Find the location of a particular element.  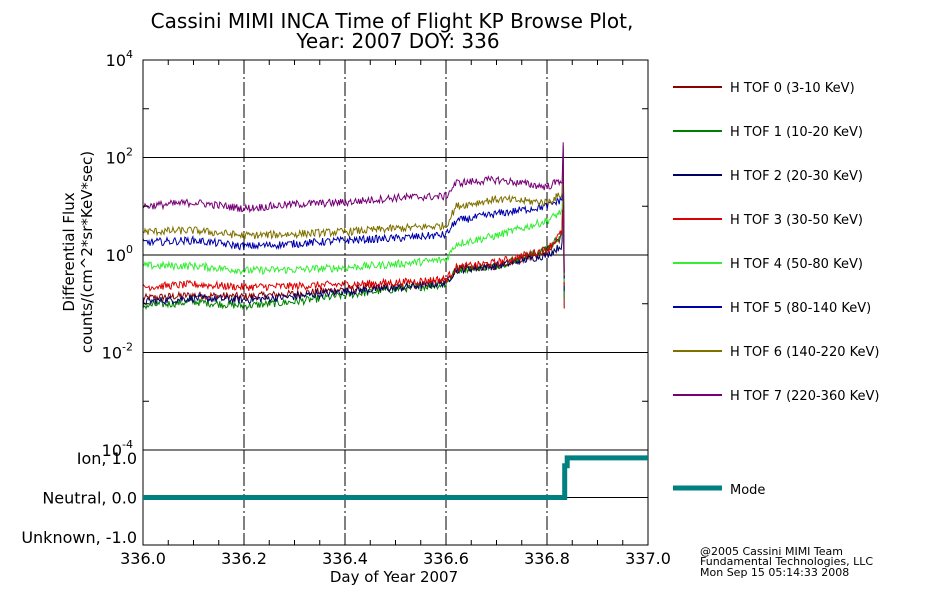

legend-label: H TOF 3 (30-50 KeV) is located at coordinates (796, 220).